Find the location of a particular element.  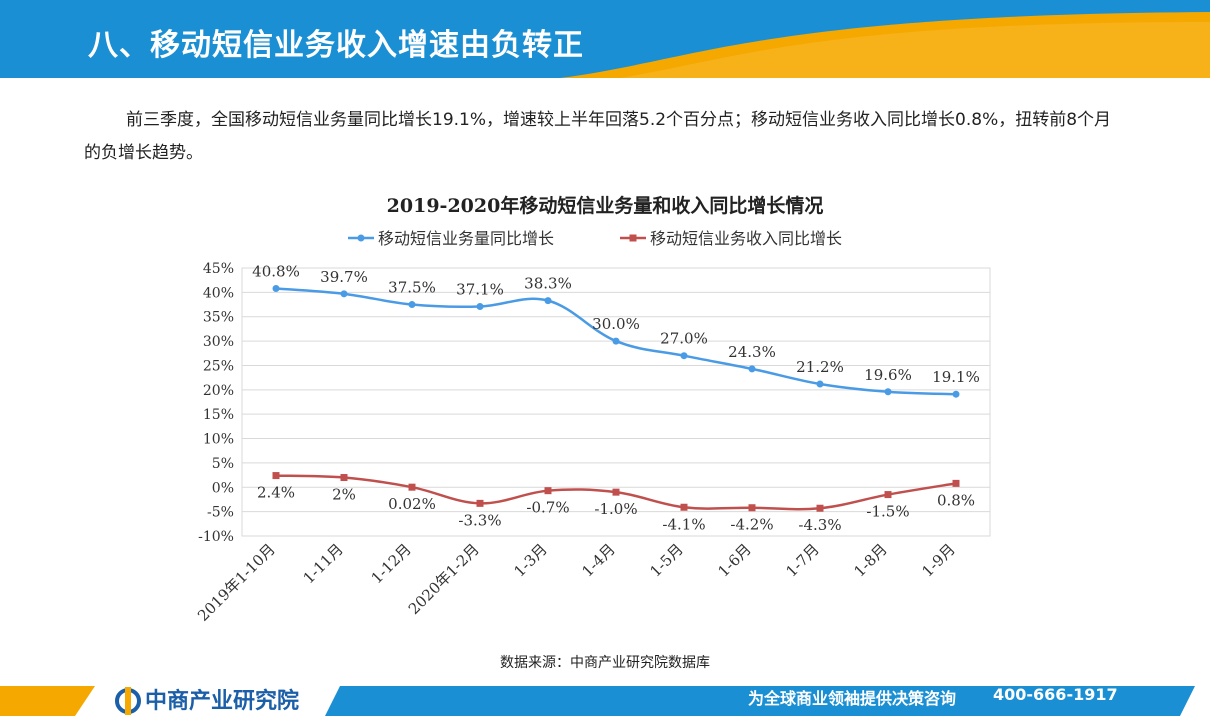

footer-phone: 400-666-1917 is located at coordinates (1055, 694).